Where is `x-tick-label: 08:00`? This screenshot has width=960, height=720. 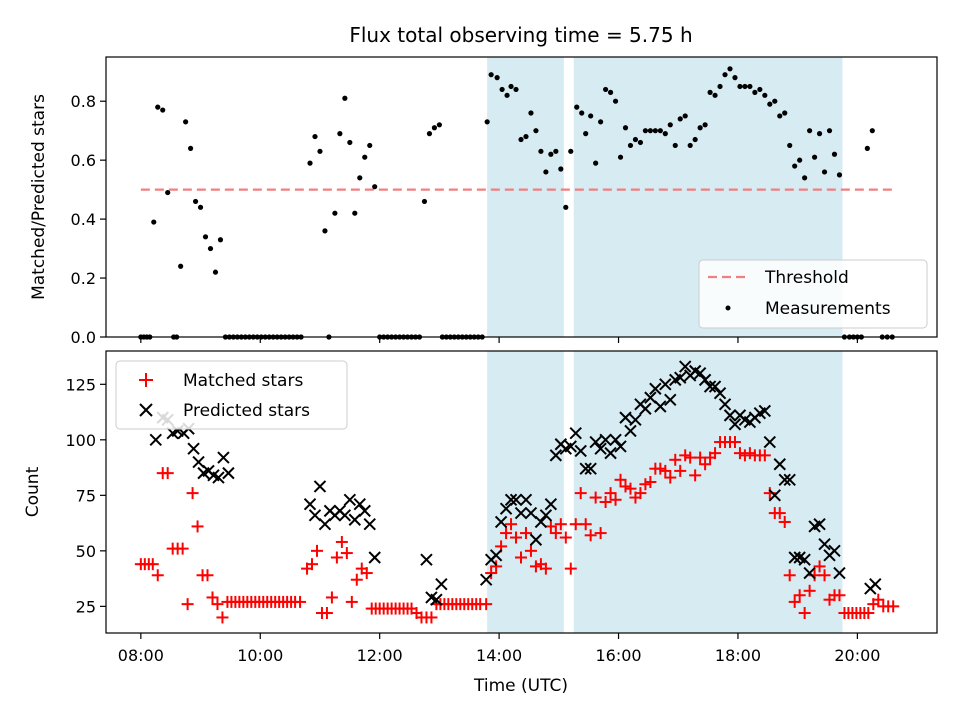
x-tick-label: 08:00 is located at coordinates (141, 655).